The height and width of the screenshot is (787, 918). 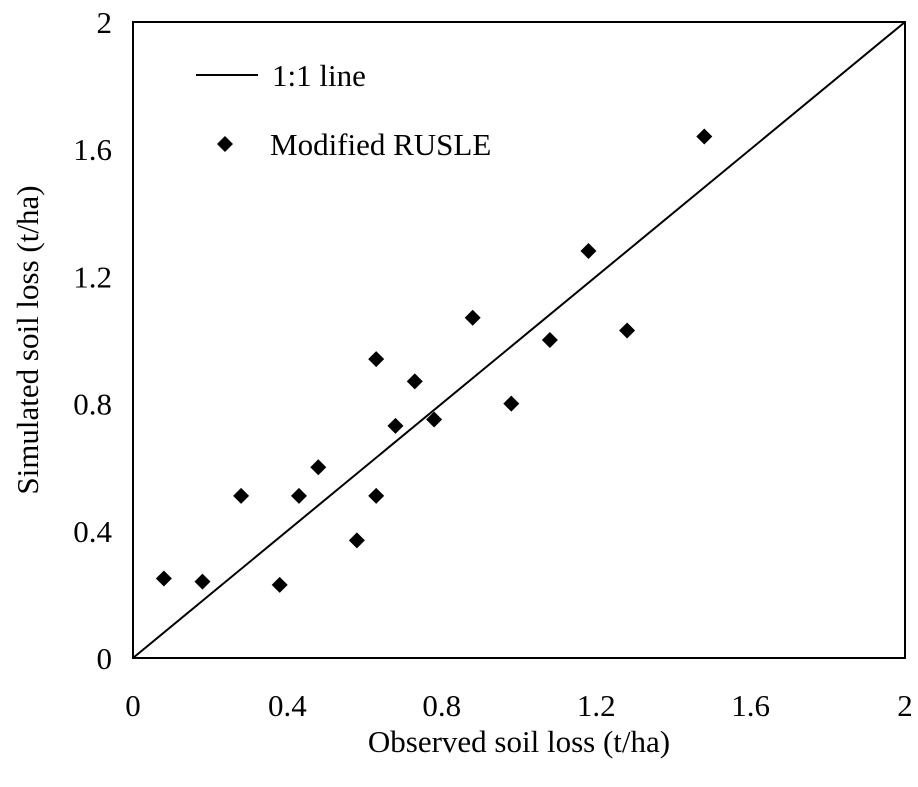 I want to click on x-tick-label: 0, so click(x=133, y=705).